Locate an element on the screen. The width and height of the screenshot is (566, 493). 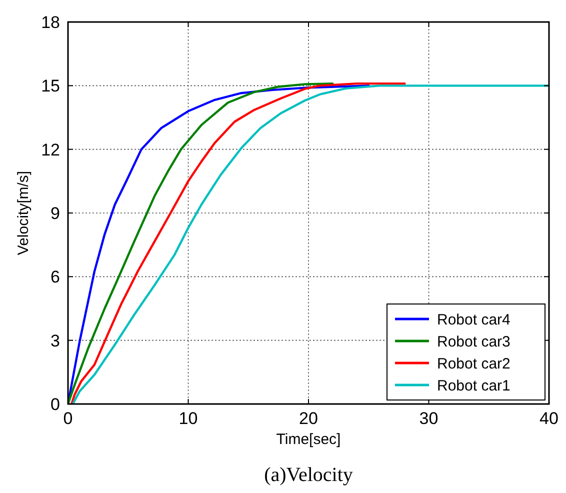
x-tick-label: 30 is located at coordinates (428, 418).